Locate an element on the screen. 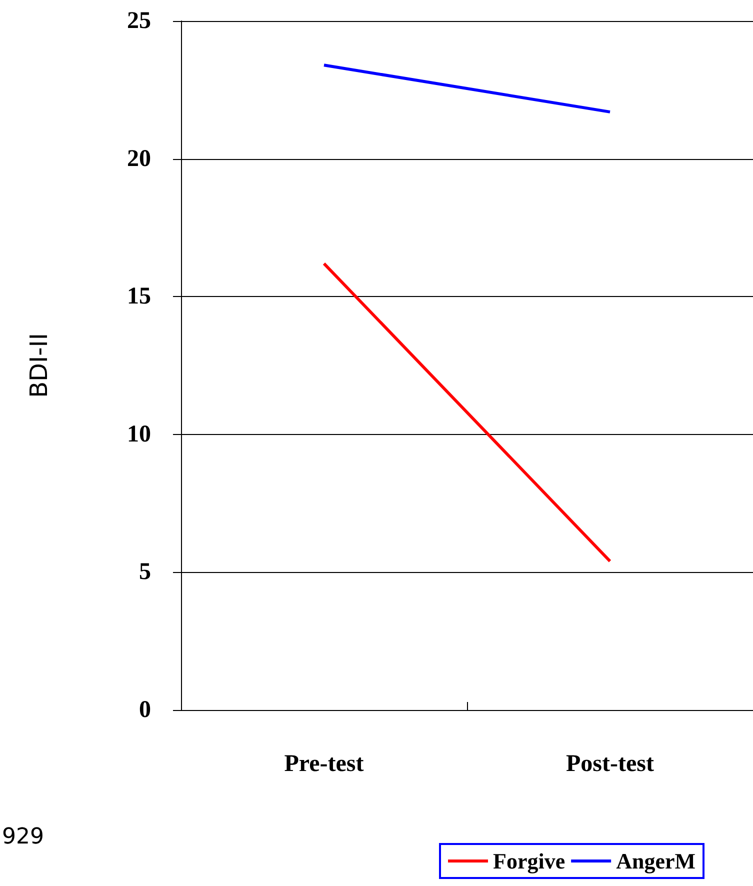  x-tick-label: Pre-test is located at coordinates (324, 764).